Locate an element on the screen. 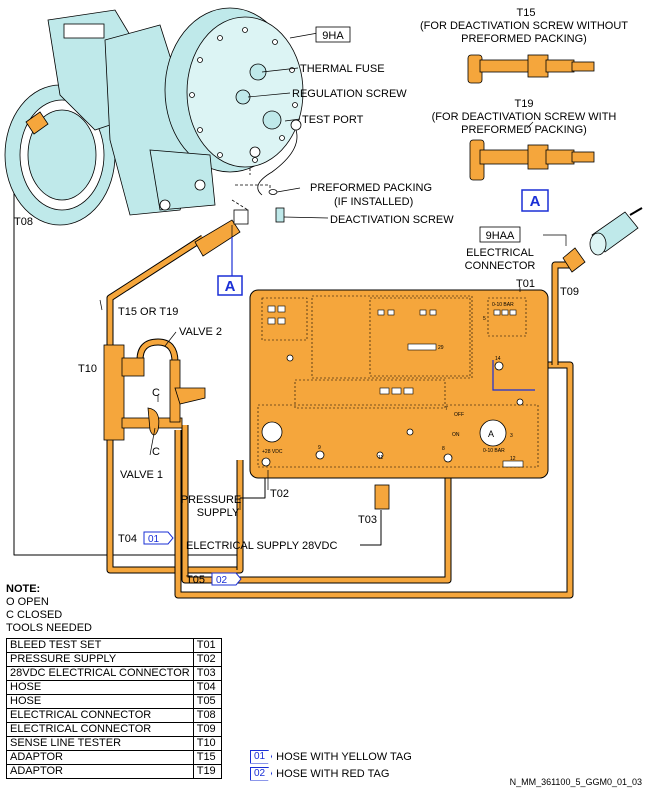 Image resolution: width=648 pixels, height=792 pixels. panel-n12: 12 is located at coordinates (513, 459).